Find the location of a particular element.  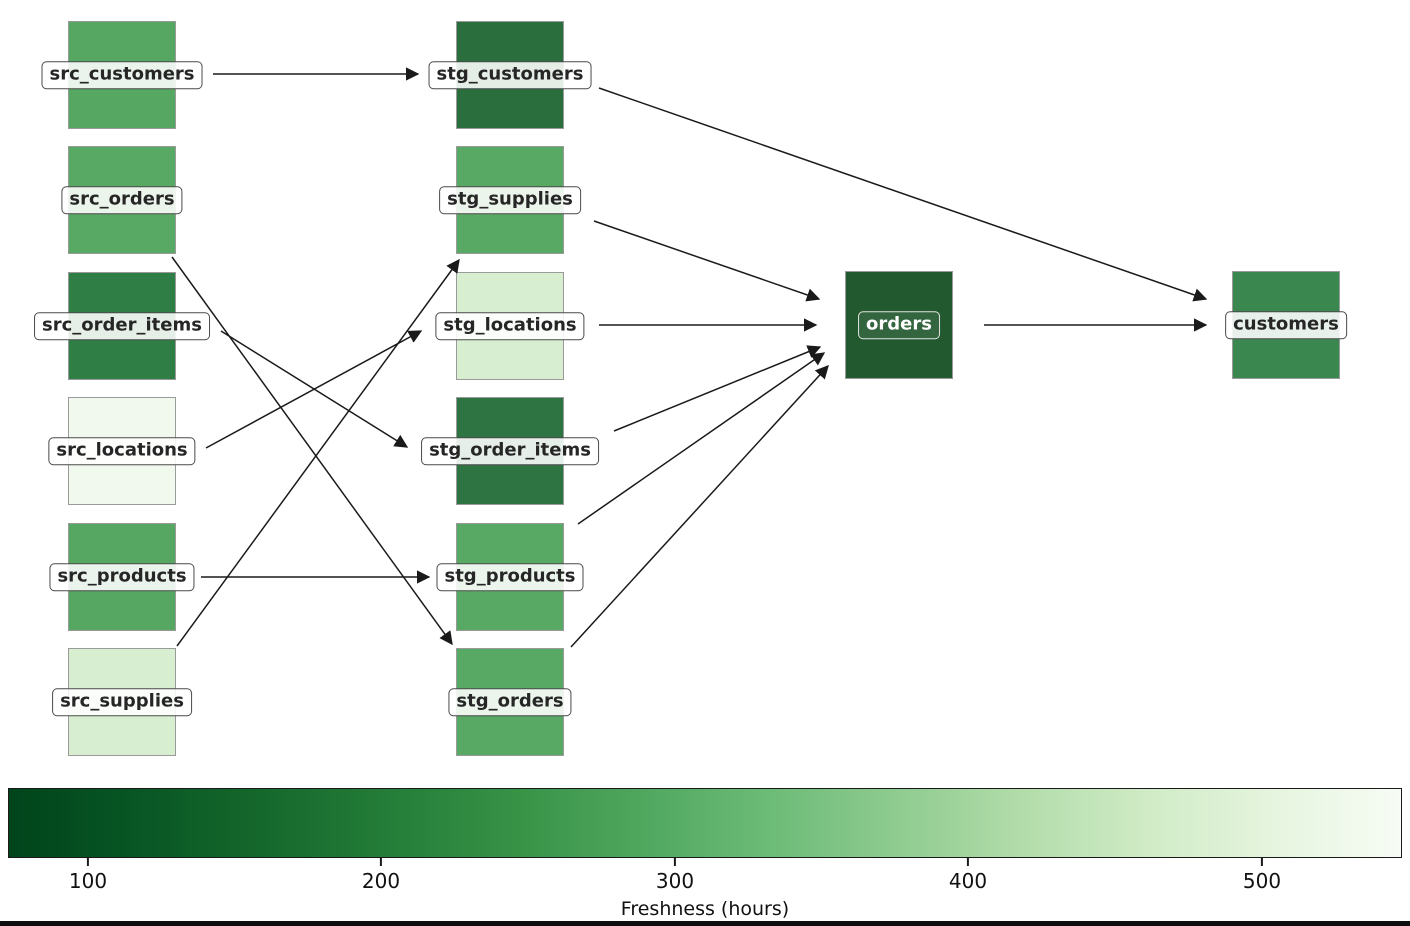

node-label-src_supplies: src_supplies is located at coordinates (122, 702).